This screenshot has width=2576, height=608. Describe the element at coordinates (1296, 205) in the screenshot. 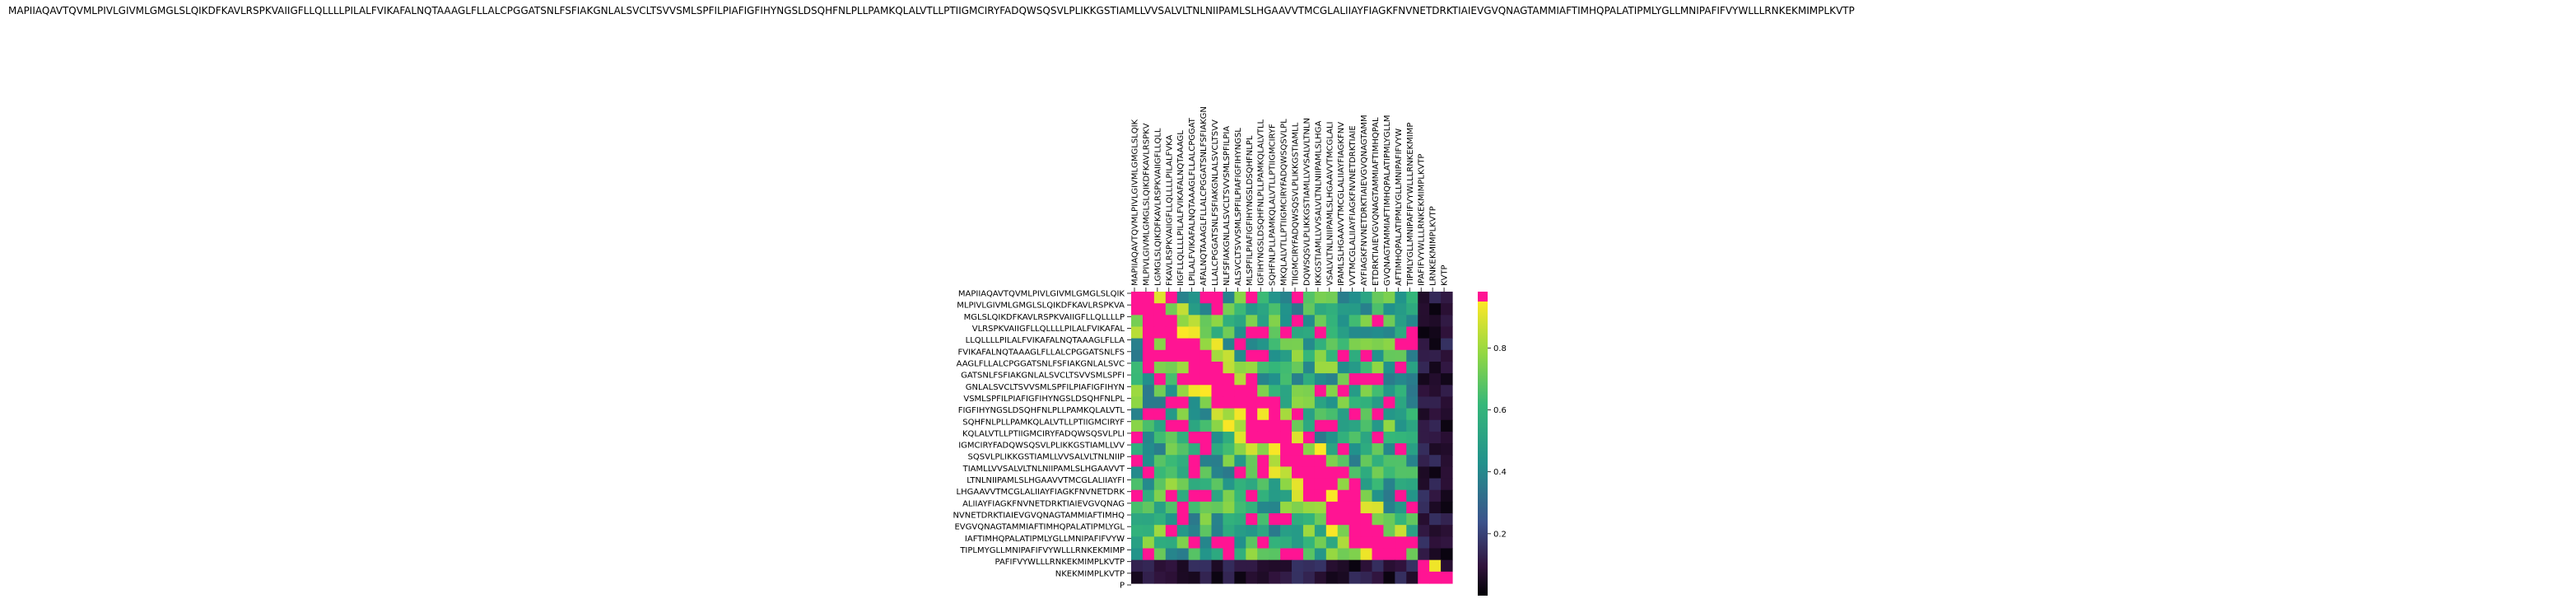

I see `x-tick-label: TIIGMCIRYFADQWSQSVLPLIKKGSTIAMLL` at that location.